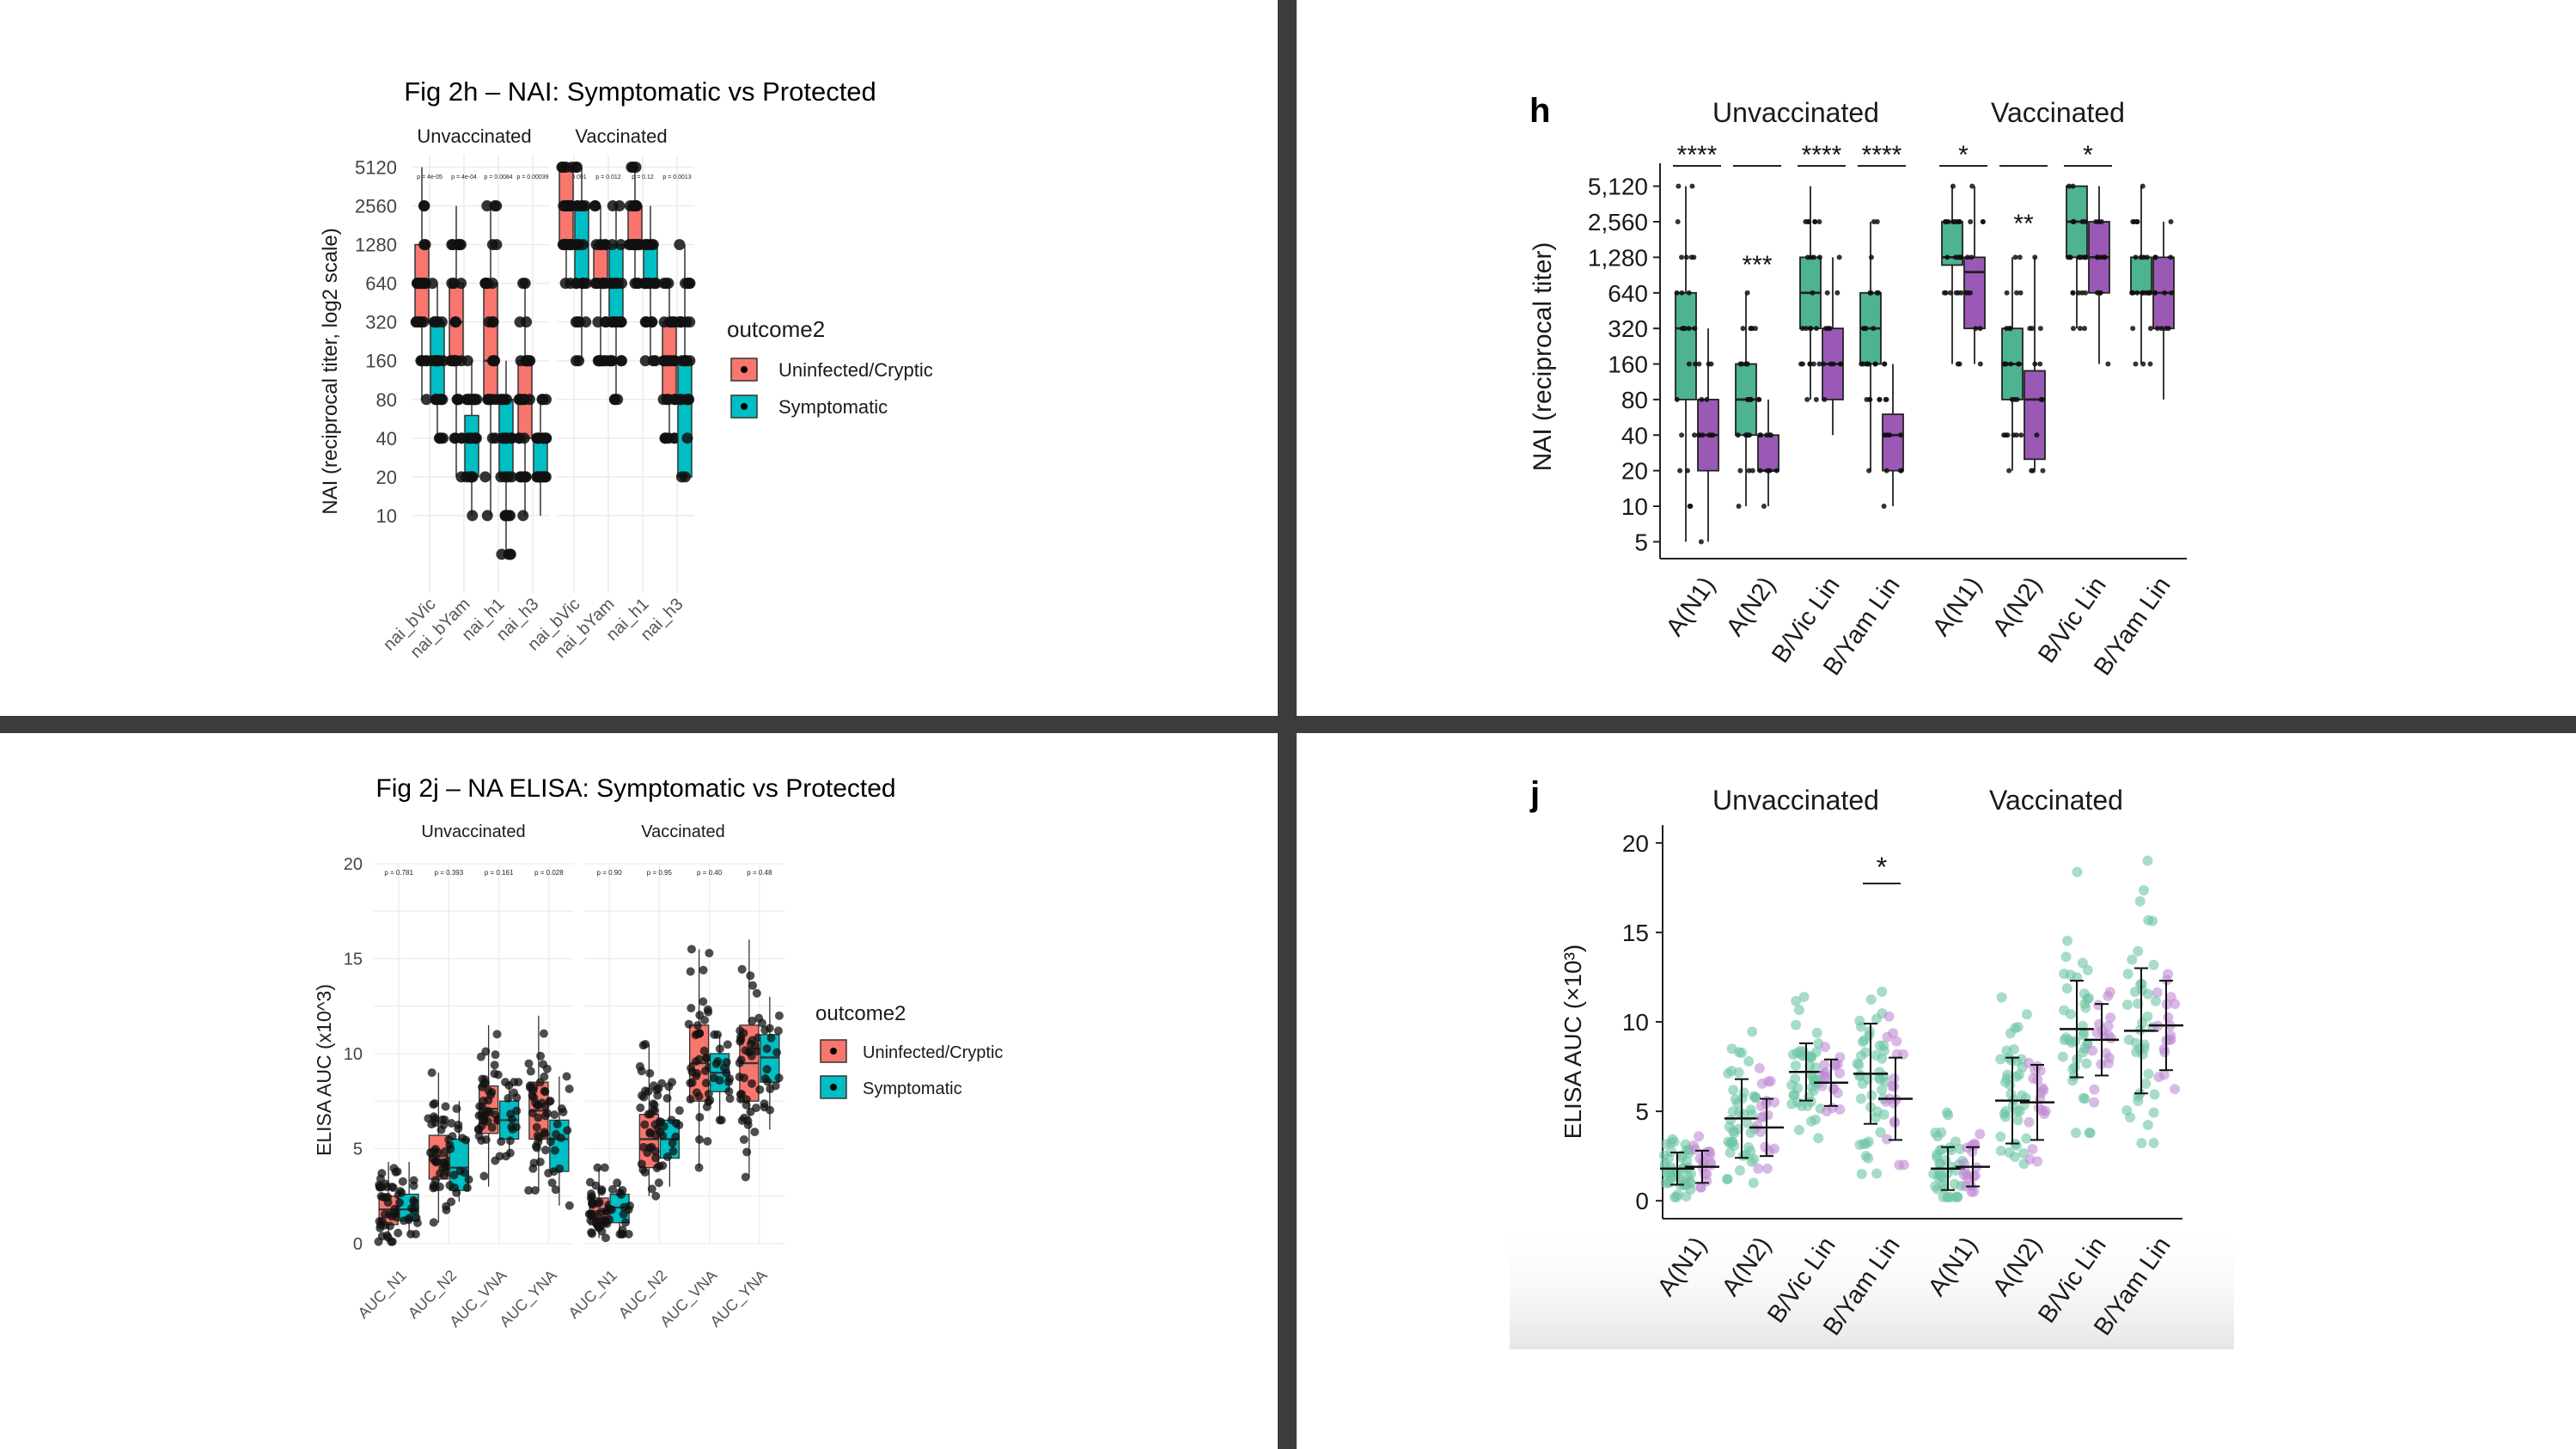  Describe the element at coordinates (433, 1295) in the screenshot. I see `r-elisa-xtick-label: AUC_N2` at that location.